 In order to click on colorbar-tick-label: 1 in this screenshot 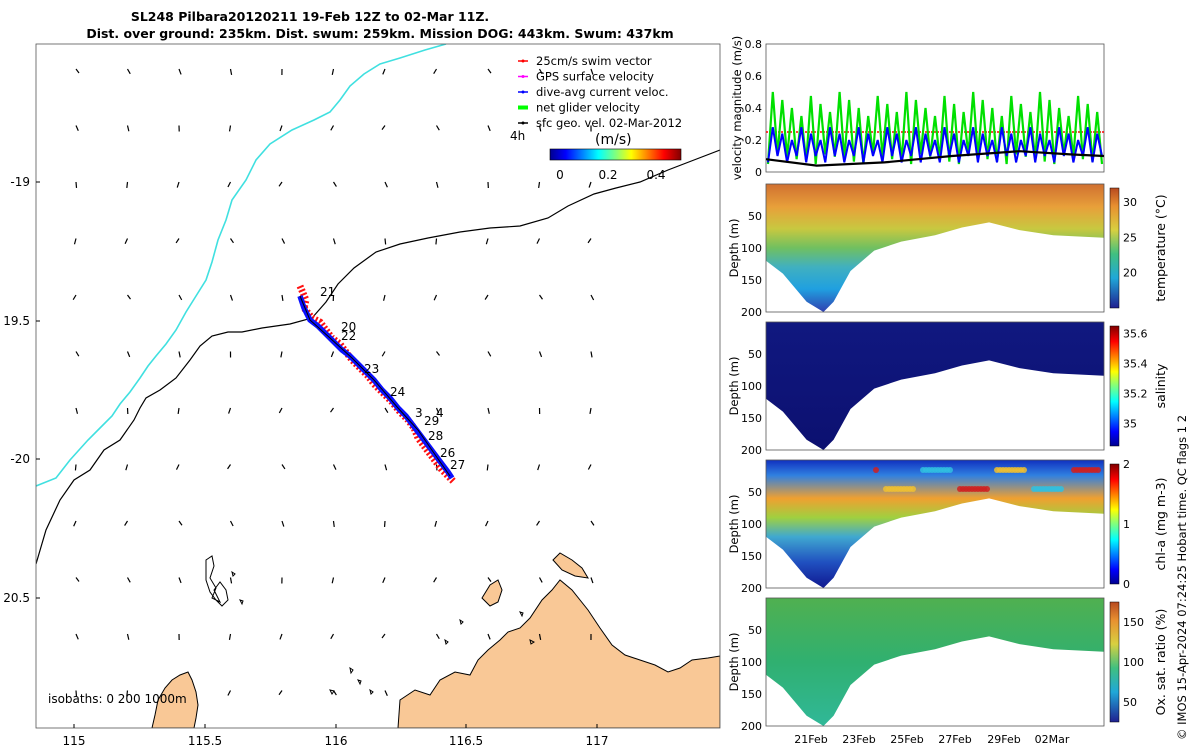, I will do `click(1126, 524)`.